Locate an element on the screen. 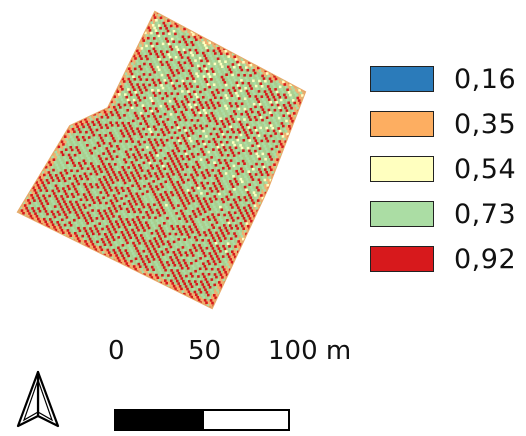 The width and height of the screenshot is (526, 436). legend-label: 0,92 is located at coordinates (485, 259).